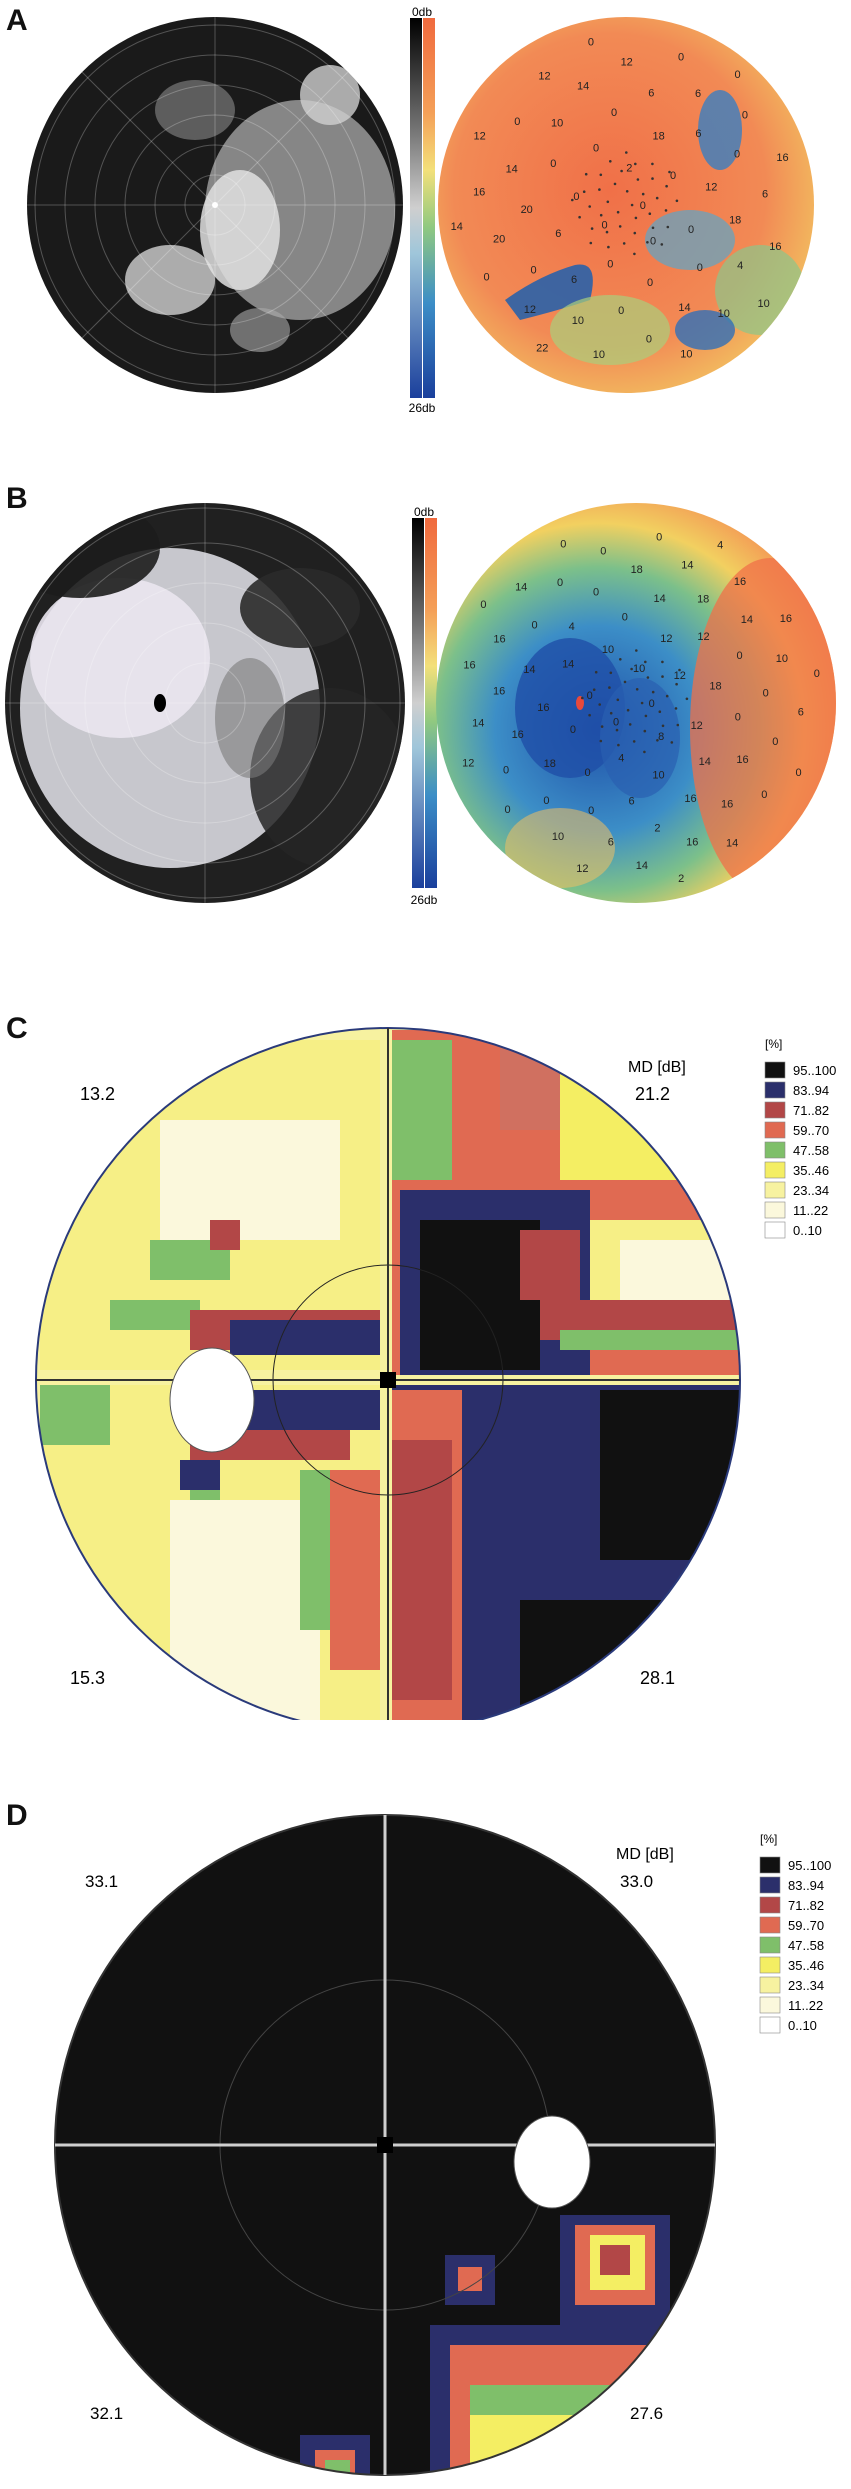 Image resolution: width=851 pixels, height=2489 pixels. I want to click on legend-title: [%], so click(773, 1044).